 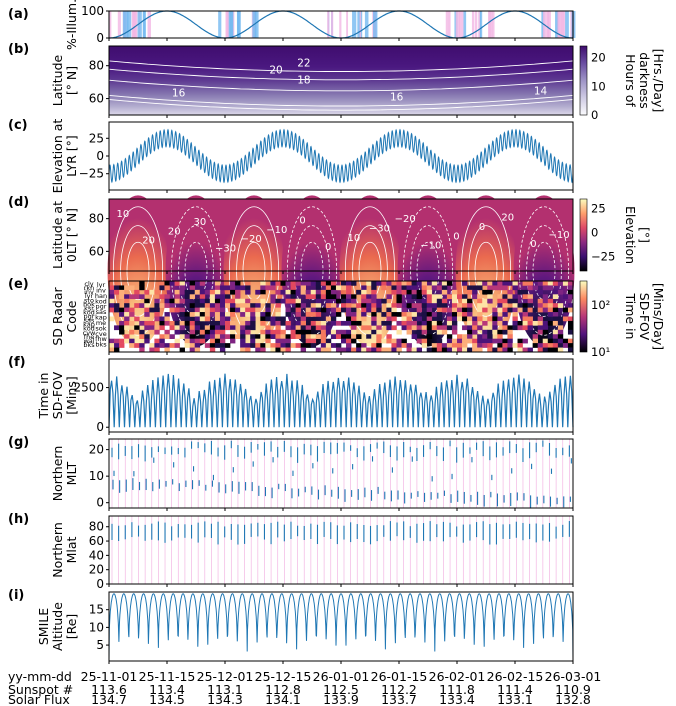 What do you see at coordinates (225, 699) in the screenshot?
I see `x-tick-flux: 134.3` at bounding box center [225, 699].